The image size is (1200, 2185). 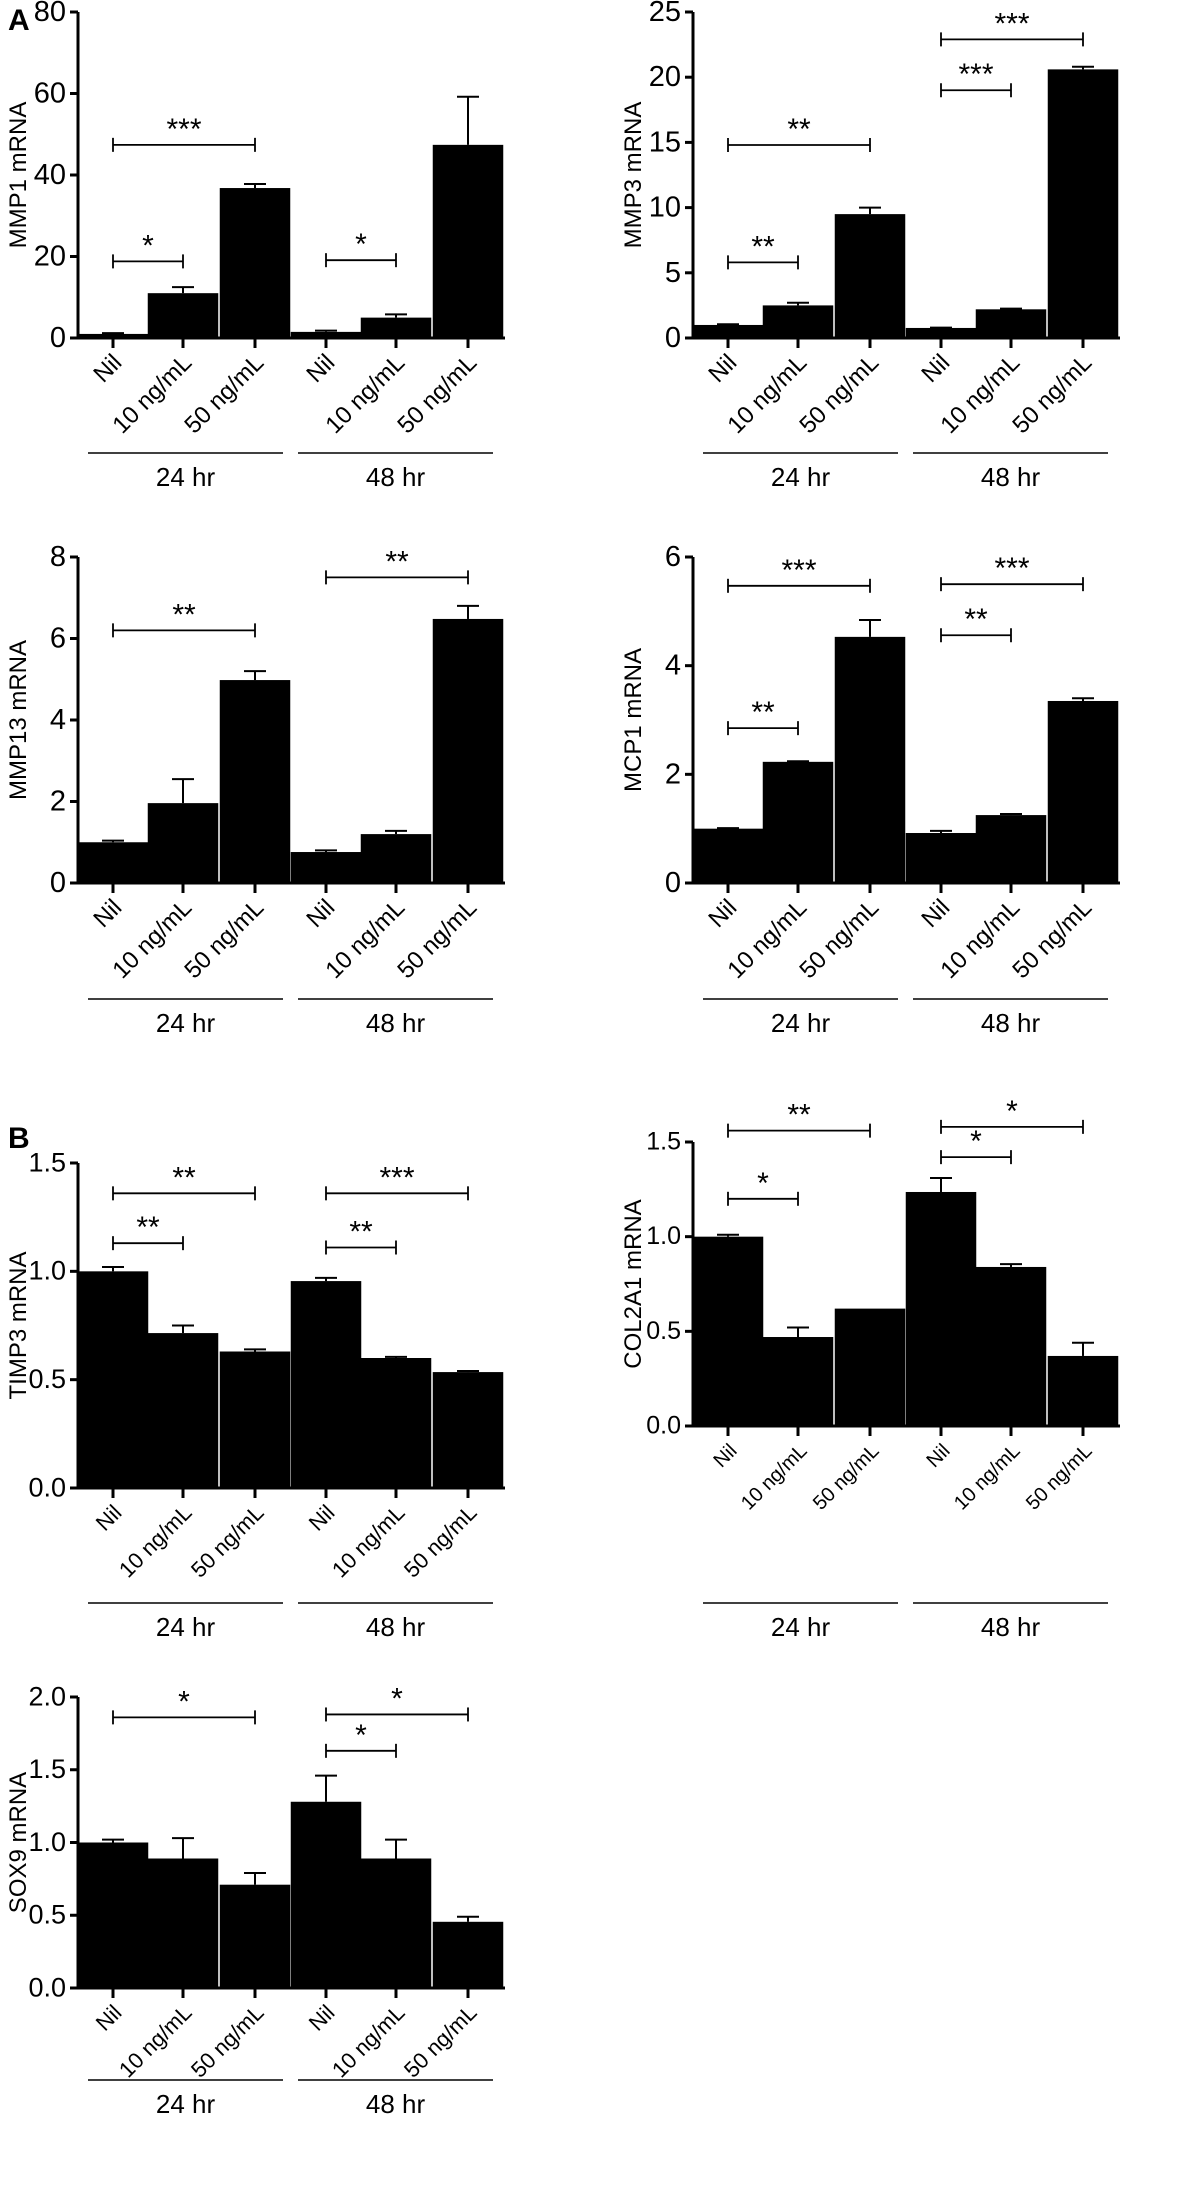 I want to click on y-tick-label: 15, so click(x=665, y=142).